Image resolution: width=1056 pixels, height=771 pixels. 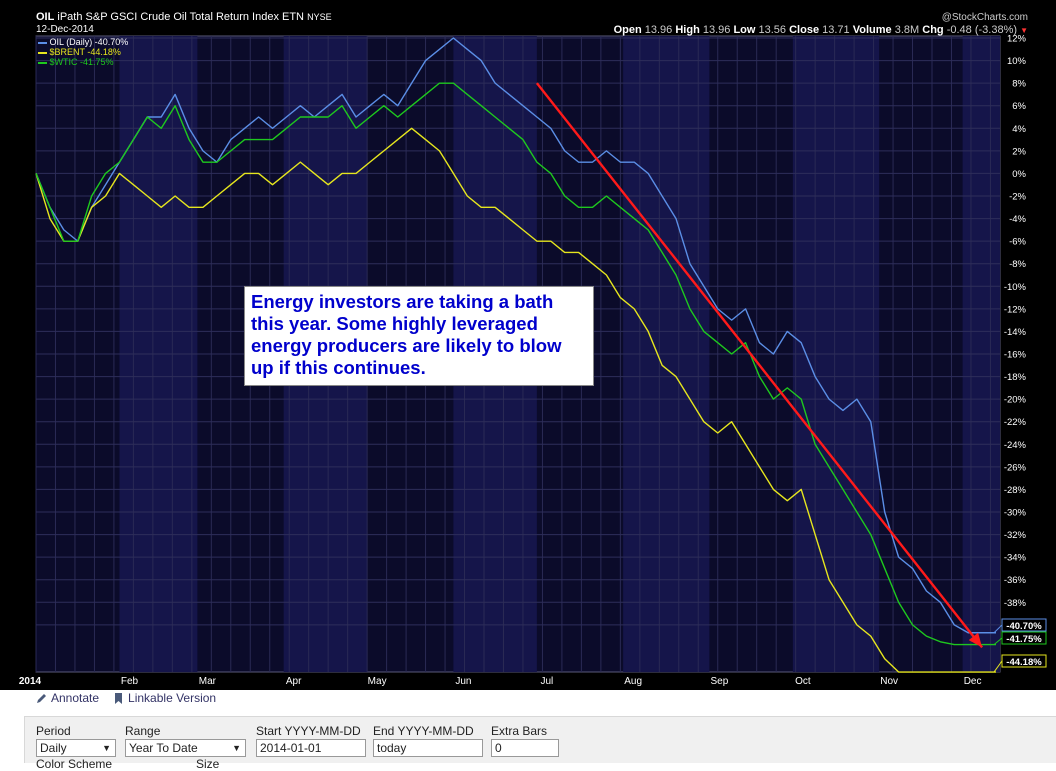 What do you see at coordinates (1015, 580) in the screenshot?
I see `y-tick-label: -36%` at bounding box center [1015, 580].